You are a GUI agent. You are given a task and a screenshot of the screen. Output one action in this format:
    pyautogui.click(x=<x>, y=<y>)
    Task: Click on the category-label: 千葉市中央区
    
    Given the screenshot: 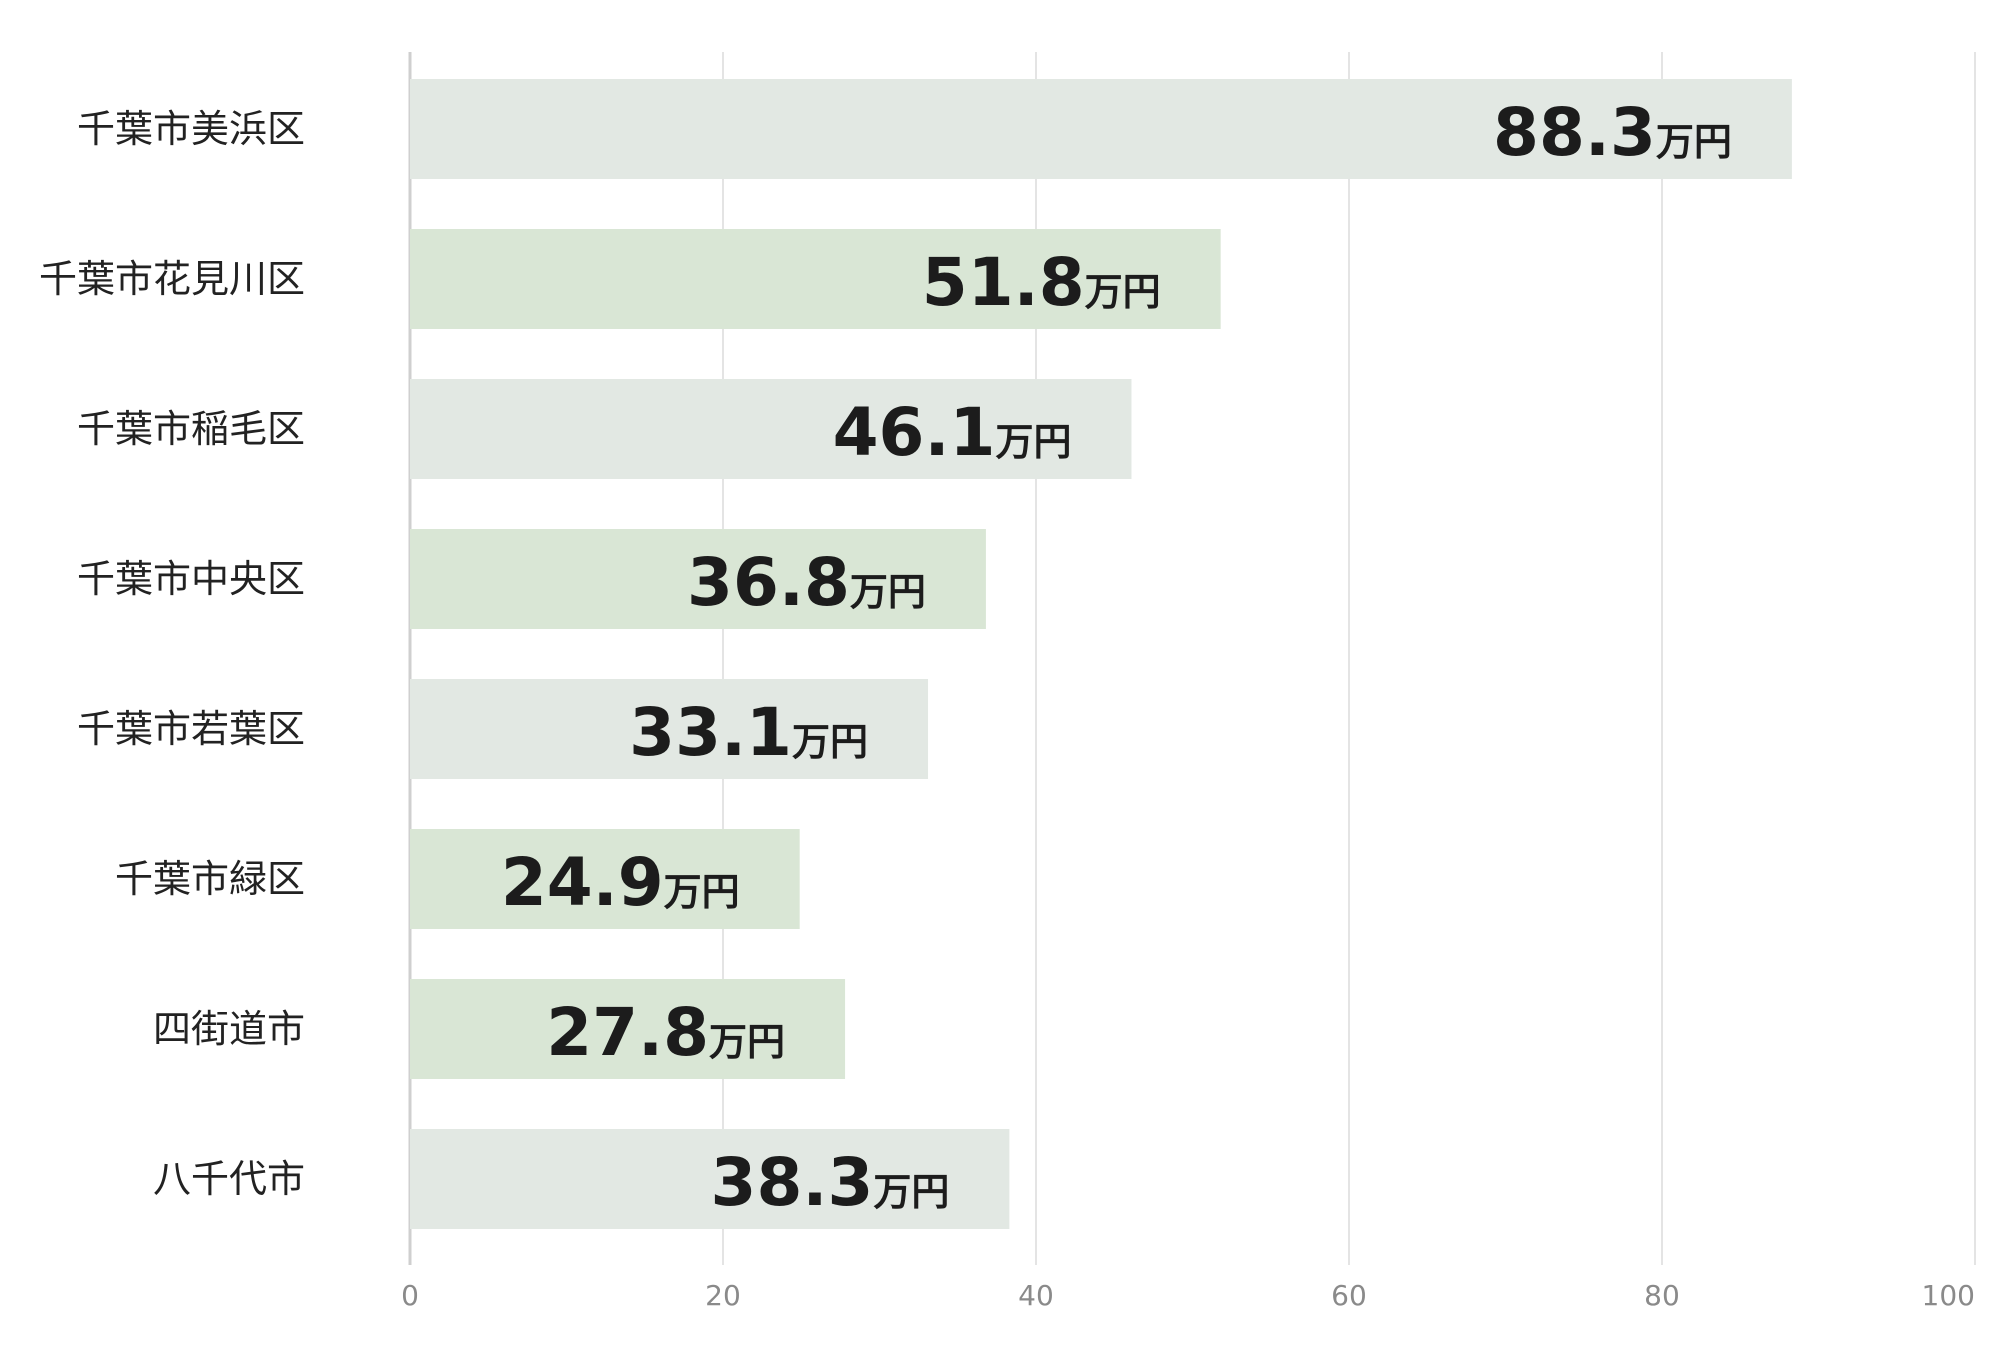 What is the action you would take?
    pyautogui.click(x=191, y=579)
    